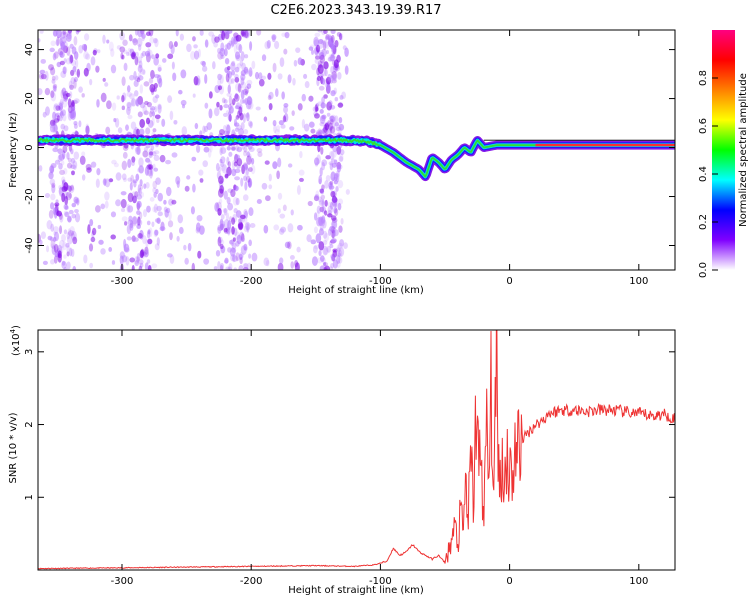 Image resolution: width=750 pixels, height=600 pixels. What do you see at coordinates (380, 281) in the screenshot?
I see `spectrogram-xtick-label: -100` at bounding box center [380, 281].